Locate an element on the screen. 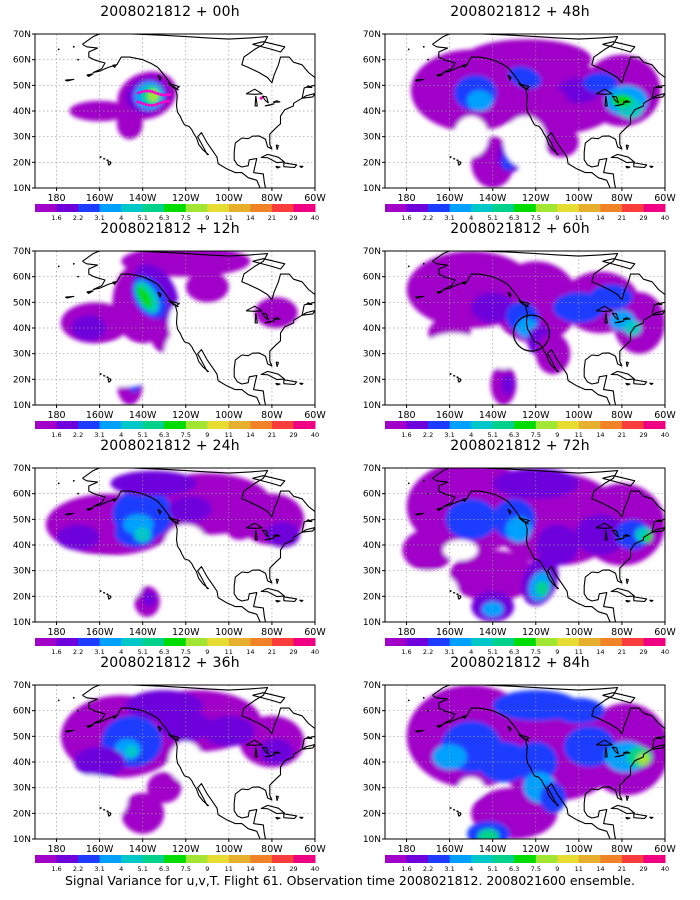 The height and width of the screenshot is (900, 700). panel-title: 2008021812 + 00h is located at coordinates (170, 12).